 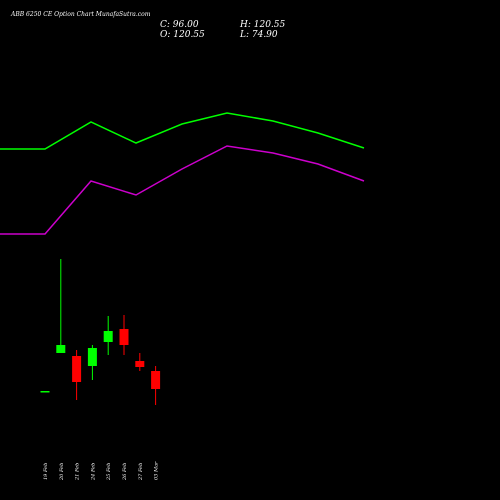 What do you see at coordinates (258, 35) in the screenshot?
I see `low-value: L: 74.90` at bounding box center [258, 35].